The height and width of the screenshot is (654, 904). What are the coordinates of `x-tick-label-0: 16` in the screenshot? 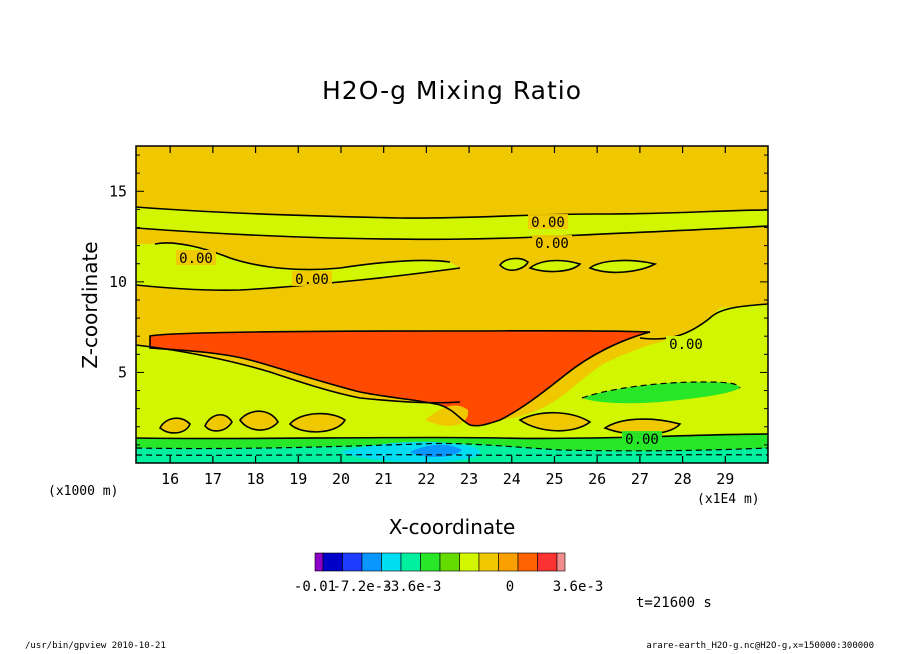 It's located at (170, 479).